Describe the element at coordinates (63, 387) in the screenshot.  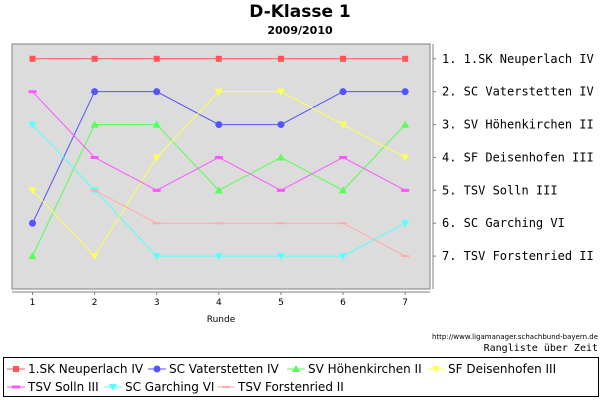
I see `legend-label: TSV Solln III` at that location.